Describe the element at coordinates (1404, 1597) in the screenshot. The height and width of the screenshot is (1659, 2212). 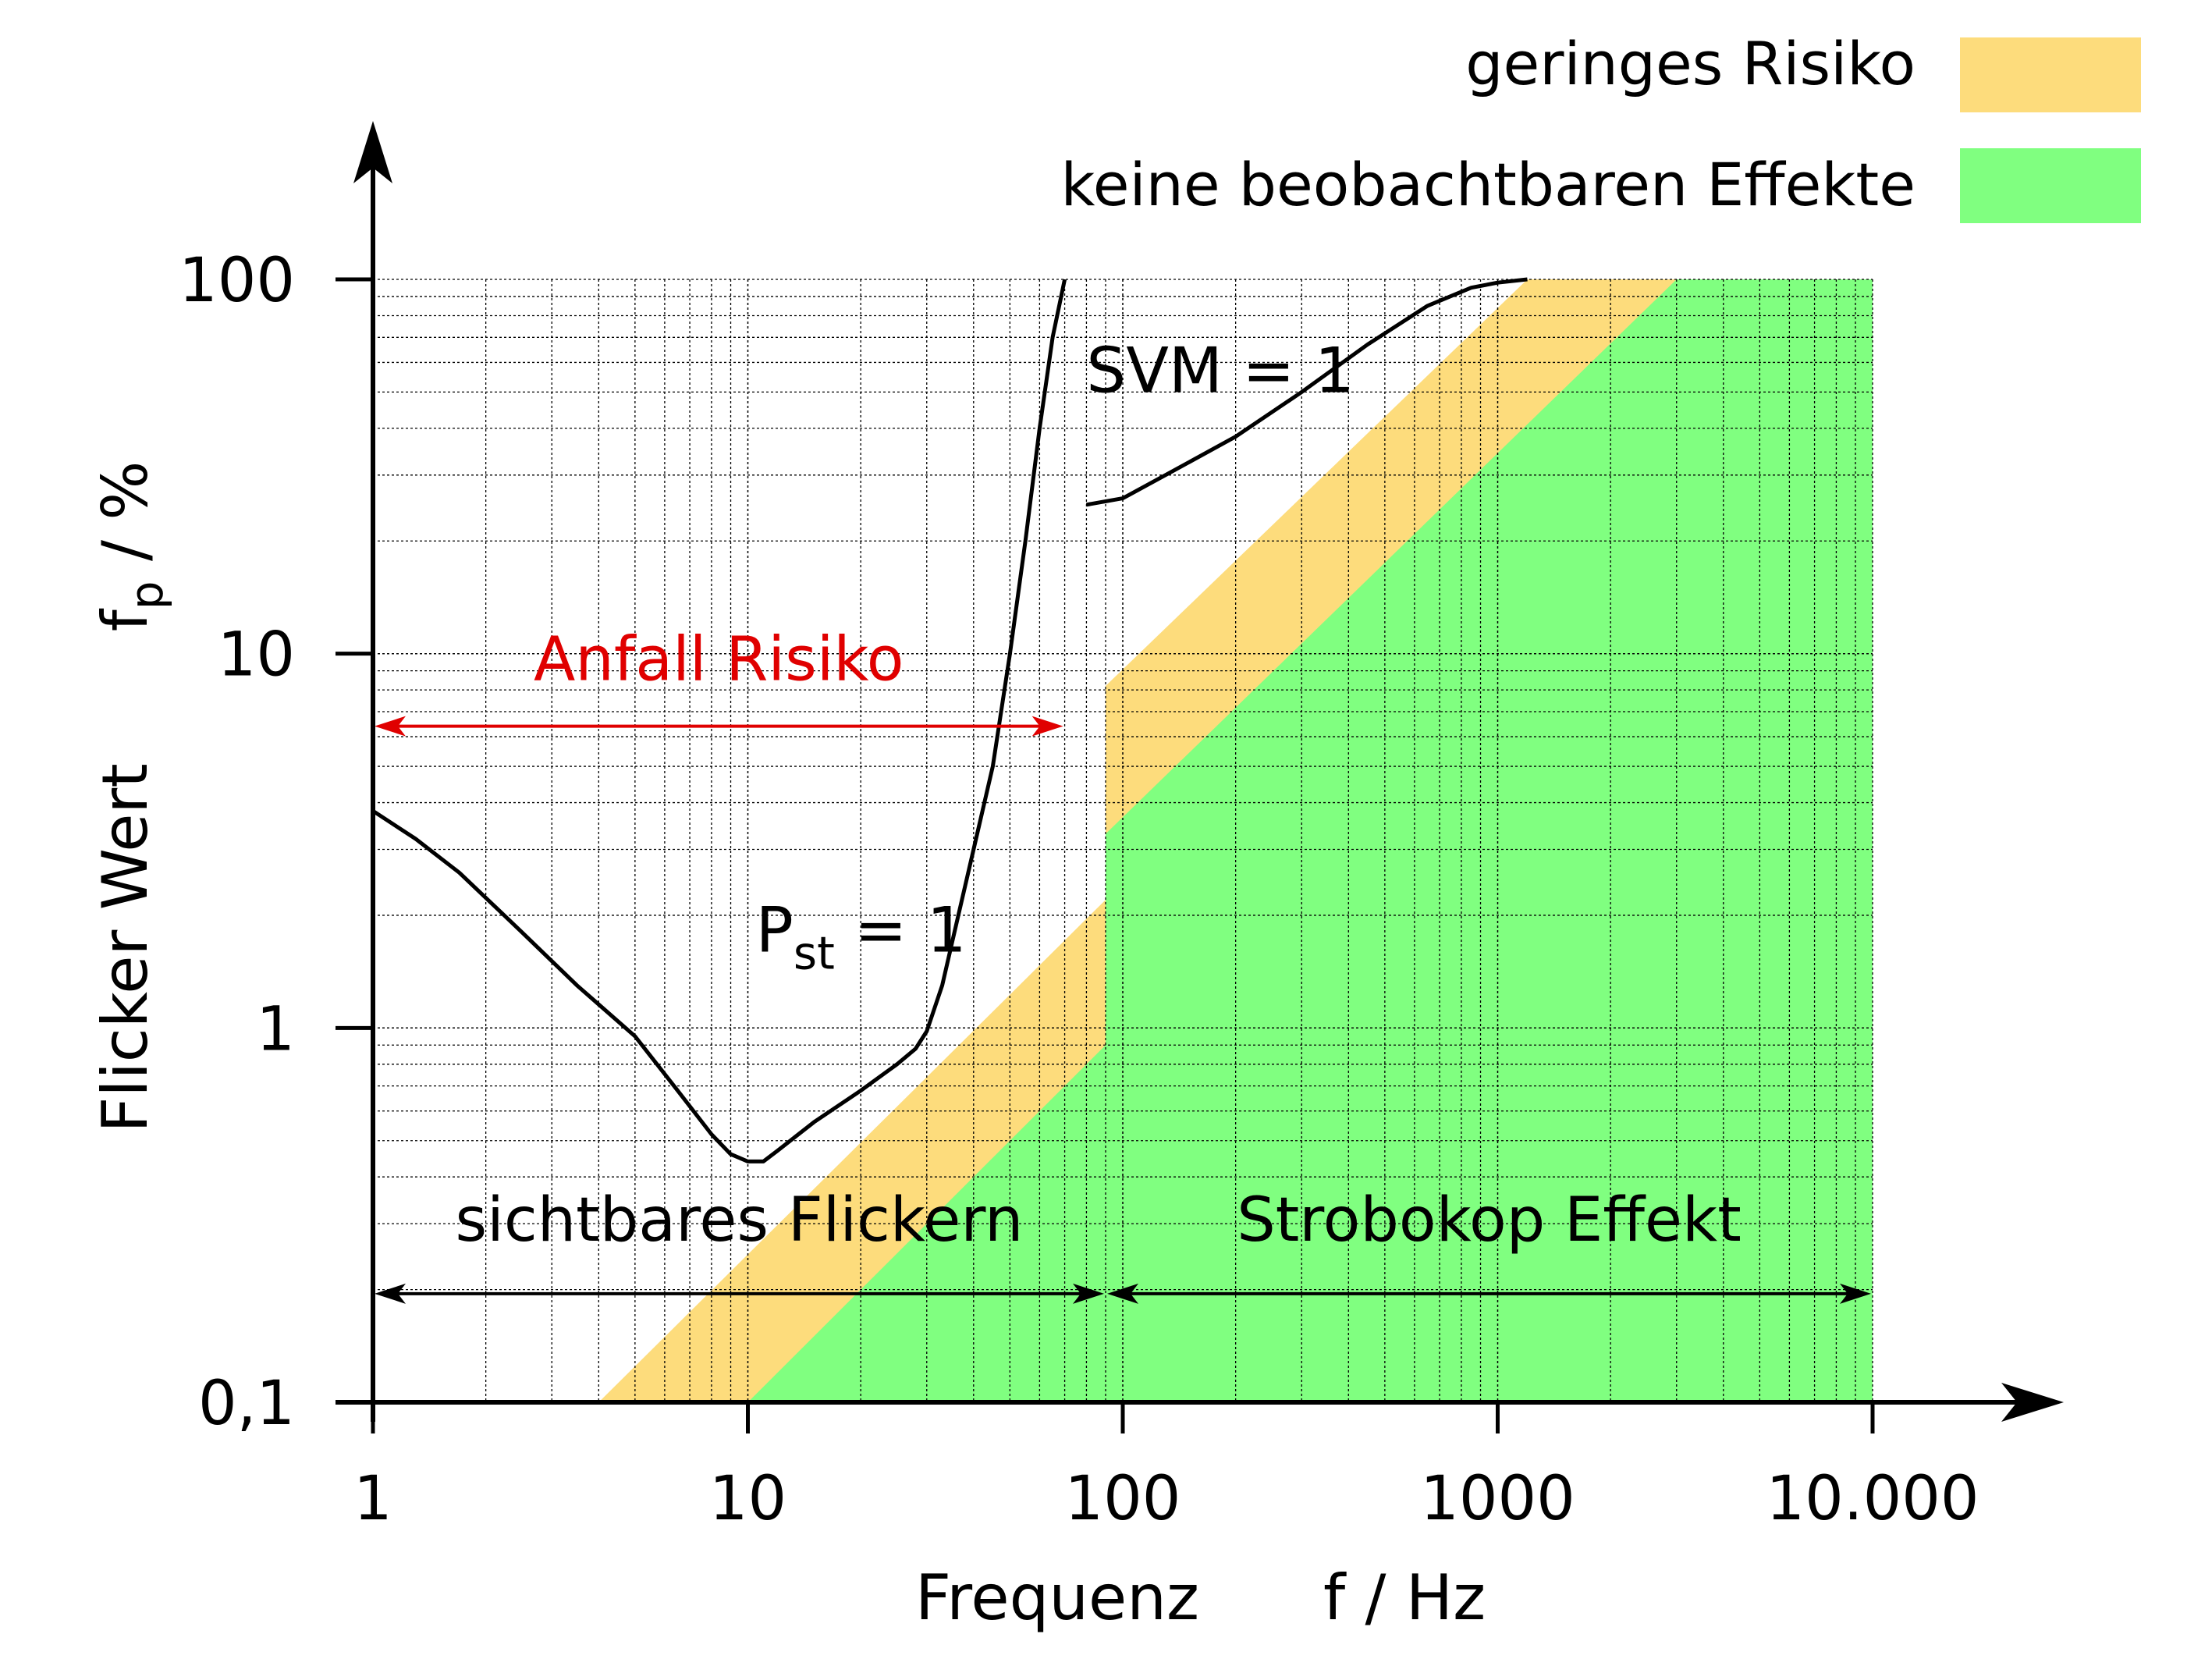
I see `x-axis-label-unit: f / Hz` at that location.